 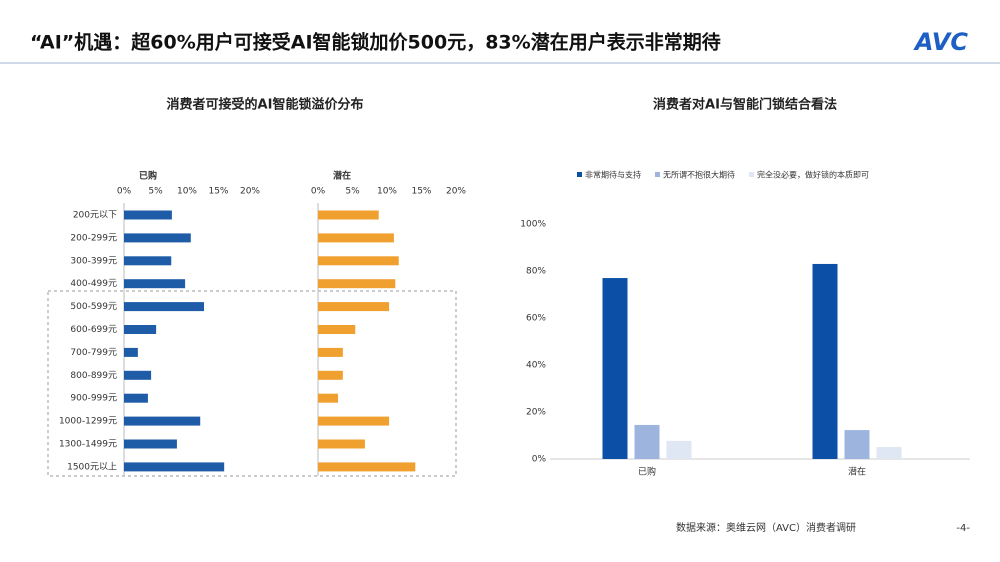 What do you see at coordinates (88, 445) in the screenshot?
I see `category-label: 1300-1499元` at bounding box center [88, 445].